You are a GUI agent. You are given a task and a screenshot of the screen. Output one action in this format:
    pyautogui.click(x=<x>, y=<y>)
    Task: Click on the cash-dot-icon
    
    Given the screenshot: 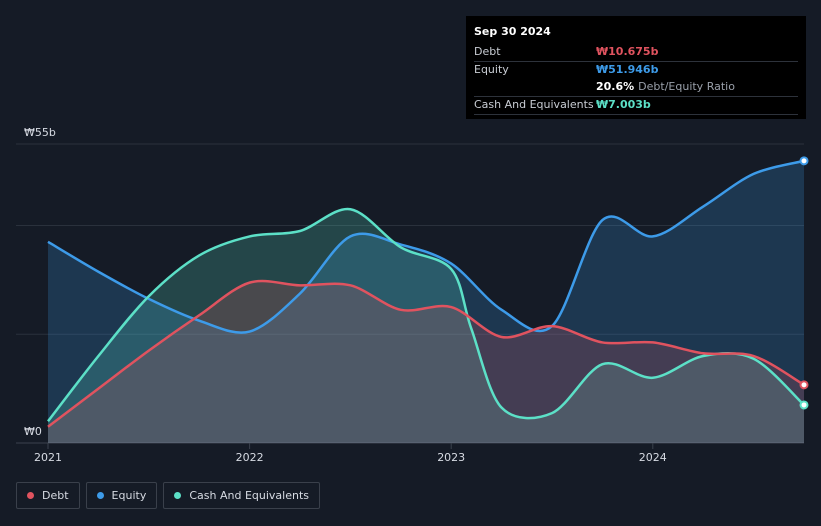 What is the action you would take?
    pyautogui.click(x=178, y=495)
    